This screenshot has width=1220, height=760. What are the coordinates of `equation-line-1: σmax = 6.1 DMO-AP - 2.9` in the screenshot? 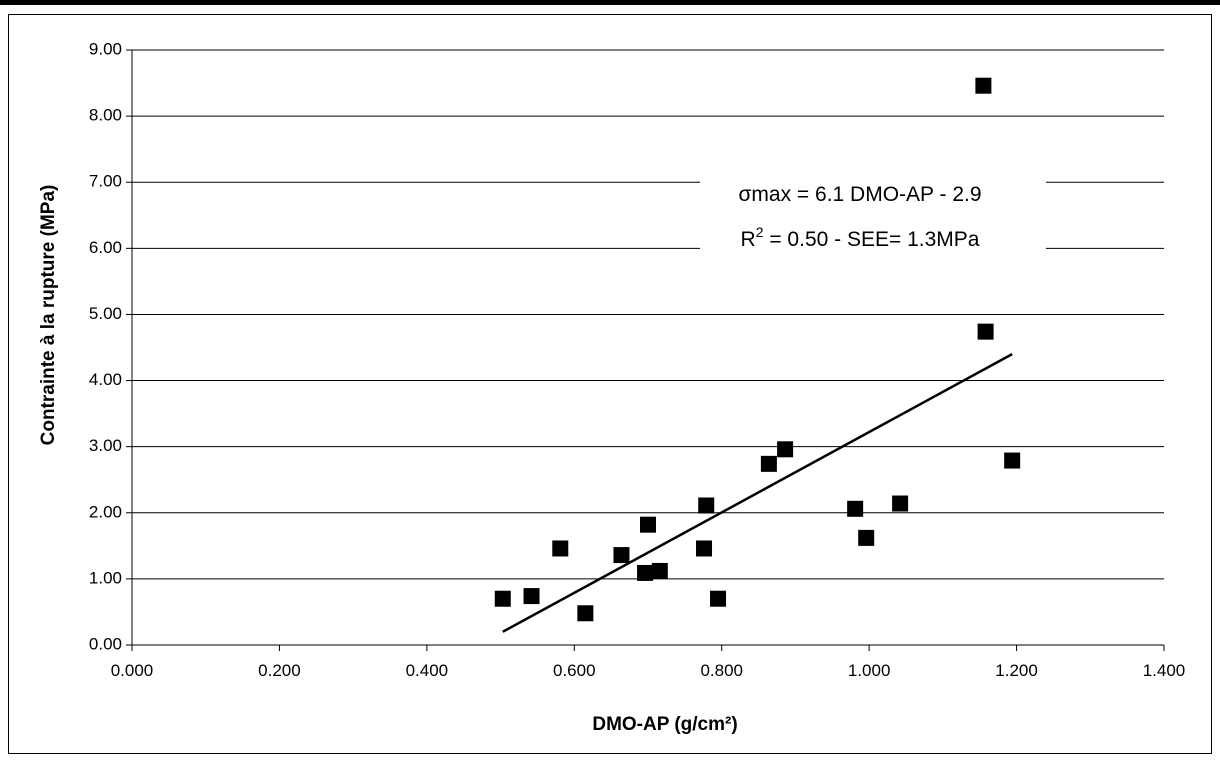 It's located at (859, 194).